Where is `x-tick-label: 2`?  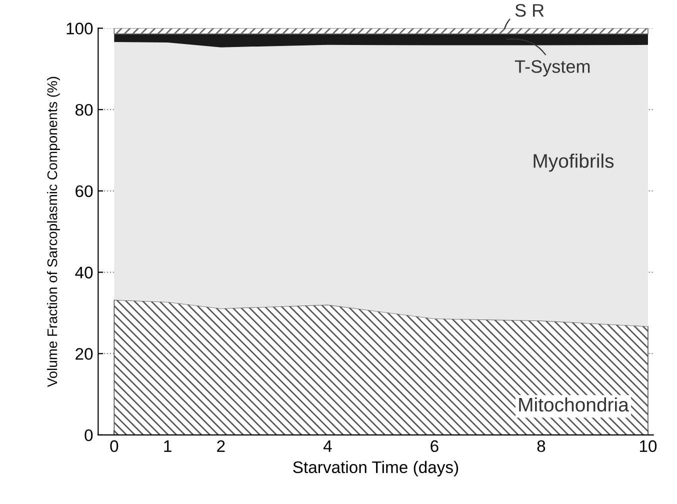 x-tick-label: 2 is located at coordinates (221, 446).